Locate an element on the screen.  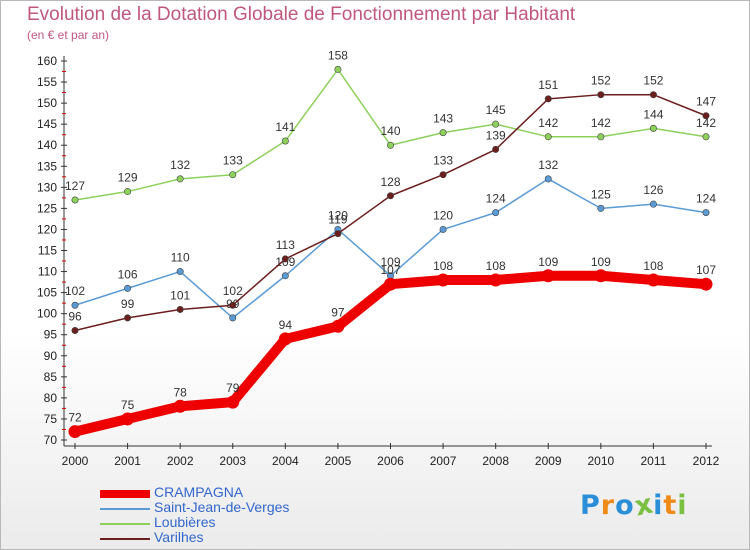
y-tick-label: 95 is located at coordinates (51, 335).